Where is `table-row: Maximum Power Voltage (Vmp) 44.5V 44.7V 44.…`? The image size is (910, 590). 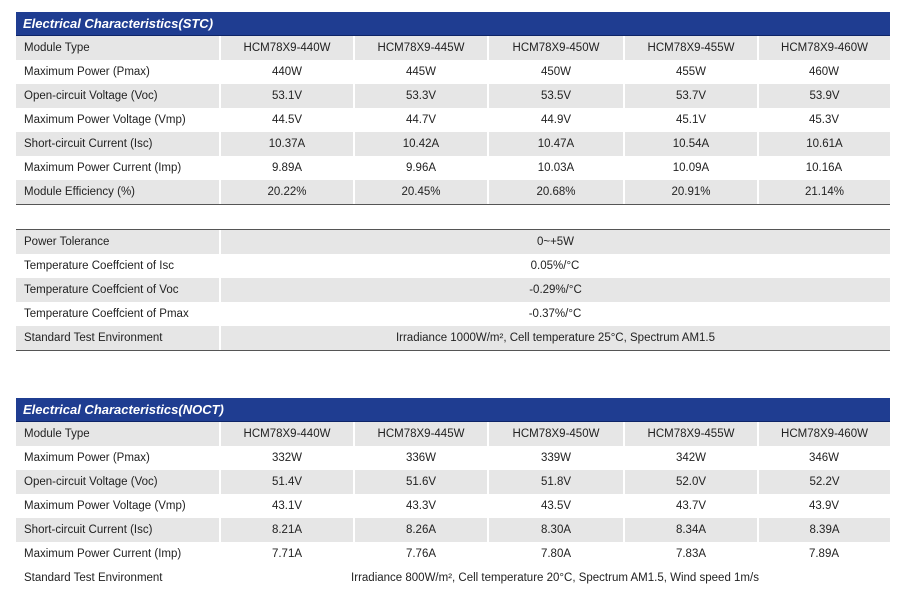
table-row: Maximum Power Voltage (Vmp) 44.5V 44.7V 44.… is located at coordinates (453, 120).